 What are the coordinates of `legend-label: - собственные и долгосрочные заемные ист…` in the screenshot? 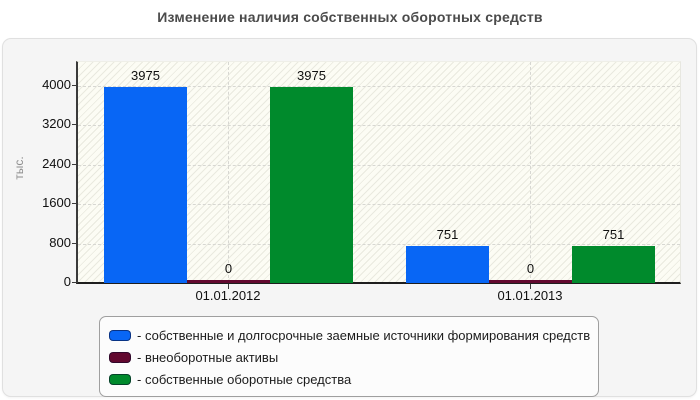 It's located at (364, 335).